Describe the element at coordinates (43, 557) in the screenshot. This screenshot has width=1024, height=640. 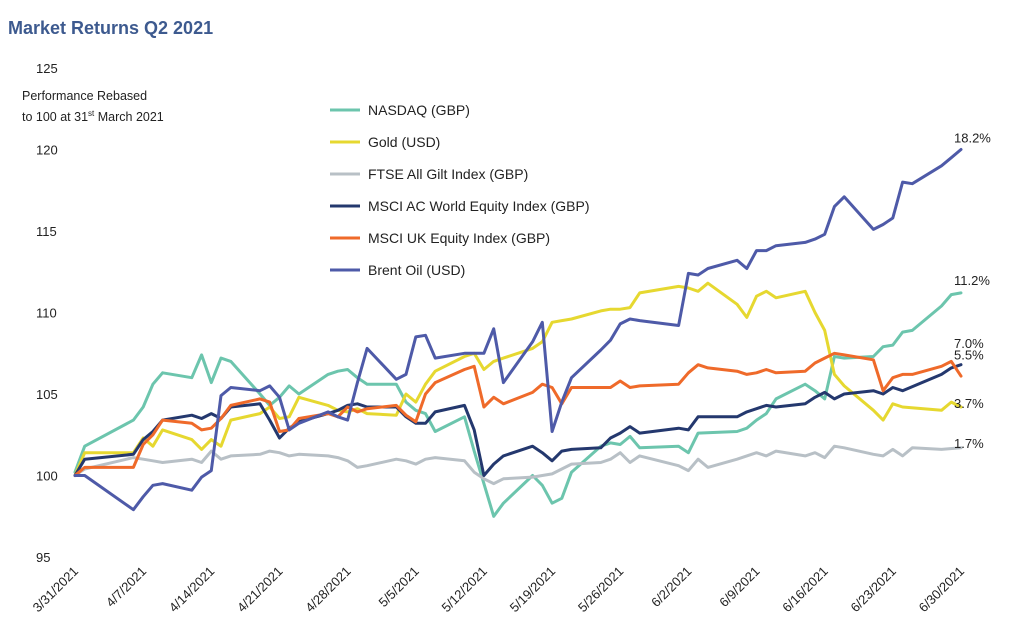
I see `y-tick-label: 95` at that location.